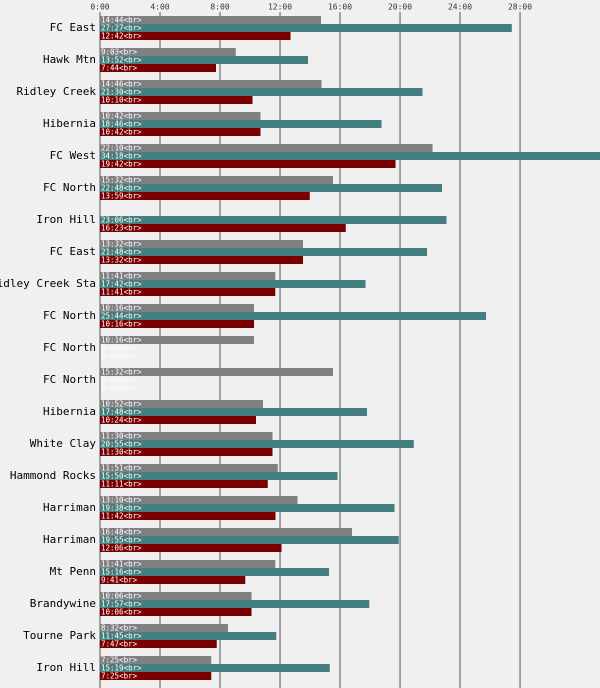  What do you see at coordinates (280, 7) in the screenshot?
I see `x-tick-label: 12:00` at bounding box center [280, 7].